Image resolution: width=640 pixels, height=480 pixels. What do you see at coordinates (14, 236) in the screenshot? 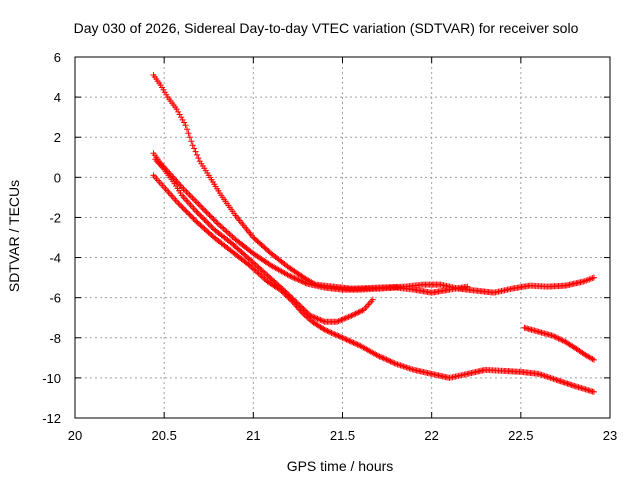
I see `y-axis-label: SDTVAR / TECUs` at bounding box center [14, 236].